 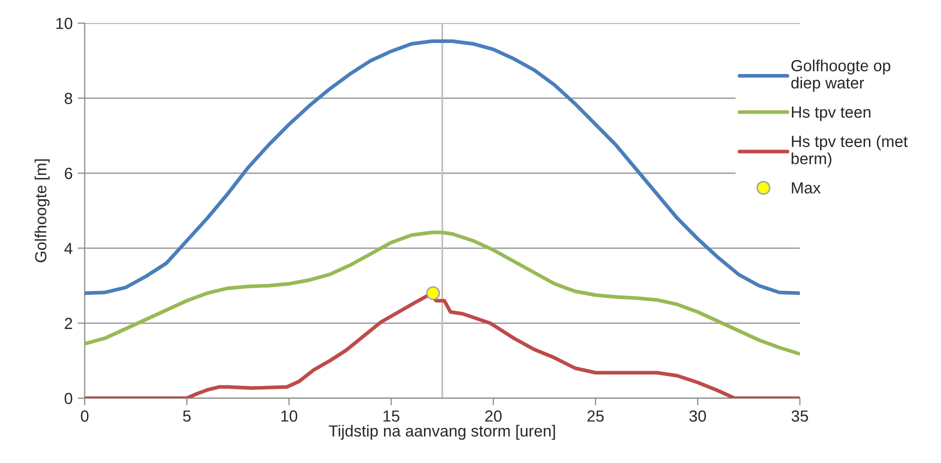 I want to click on y-tick-label: 2, so click(x=68, y=323).